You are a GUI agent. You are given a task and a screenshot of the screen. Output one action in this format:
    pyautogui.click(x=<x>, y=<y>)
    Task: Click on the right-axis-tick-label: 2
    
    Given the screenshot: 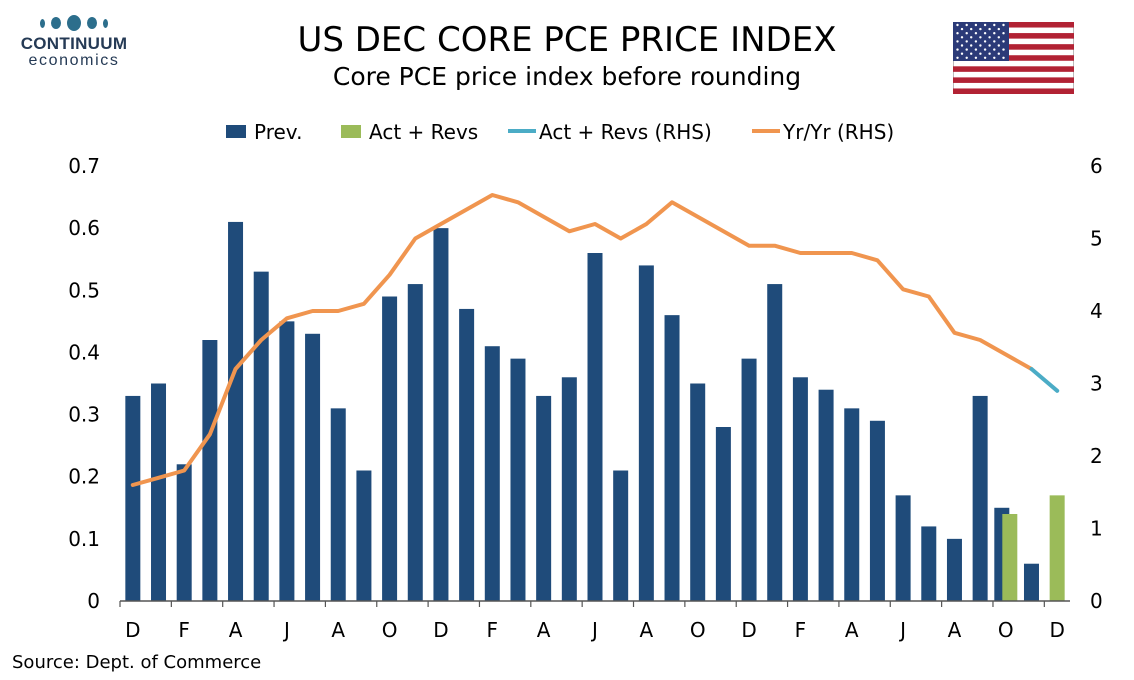 What is the action you would take?
    pyautogui.click(x=1096, y=456)
    